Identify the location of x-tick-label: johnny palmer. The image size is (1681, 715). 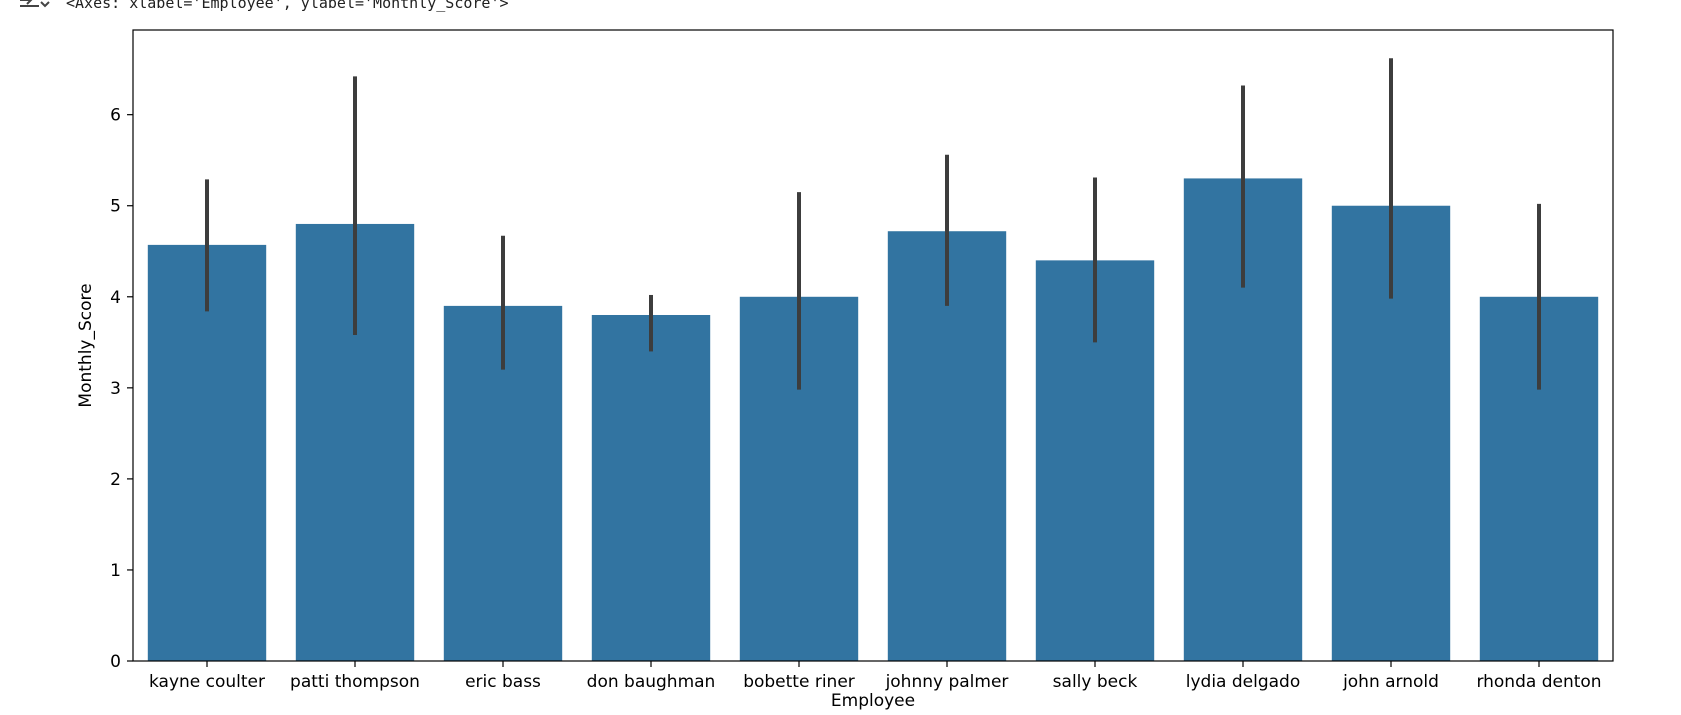
(947, 682).